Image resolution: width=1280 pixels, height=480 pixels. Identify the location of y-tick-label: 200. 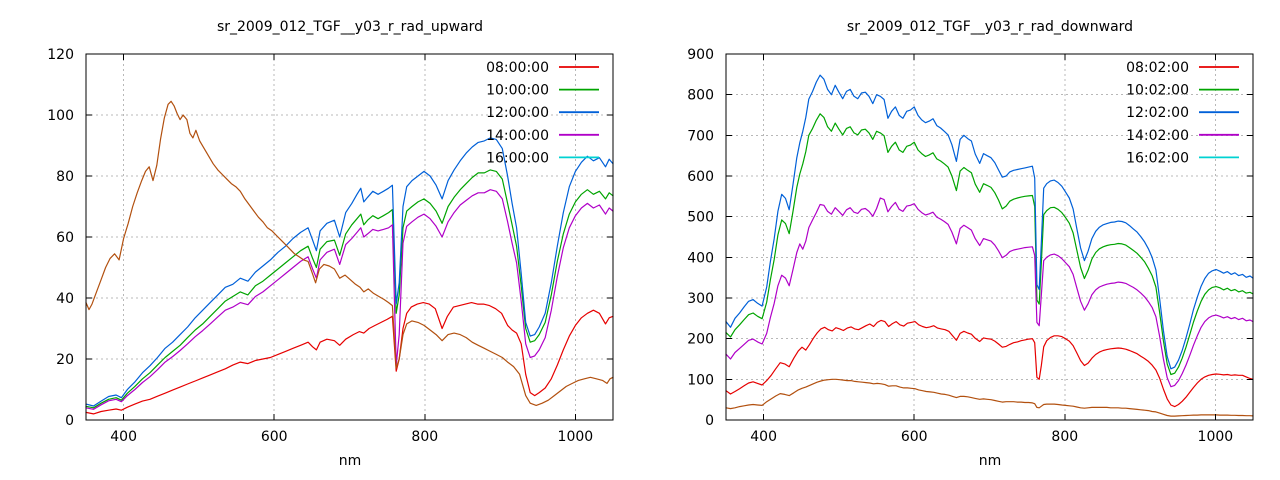
(700, 340).